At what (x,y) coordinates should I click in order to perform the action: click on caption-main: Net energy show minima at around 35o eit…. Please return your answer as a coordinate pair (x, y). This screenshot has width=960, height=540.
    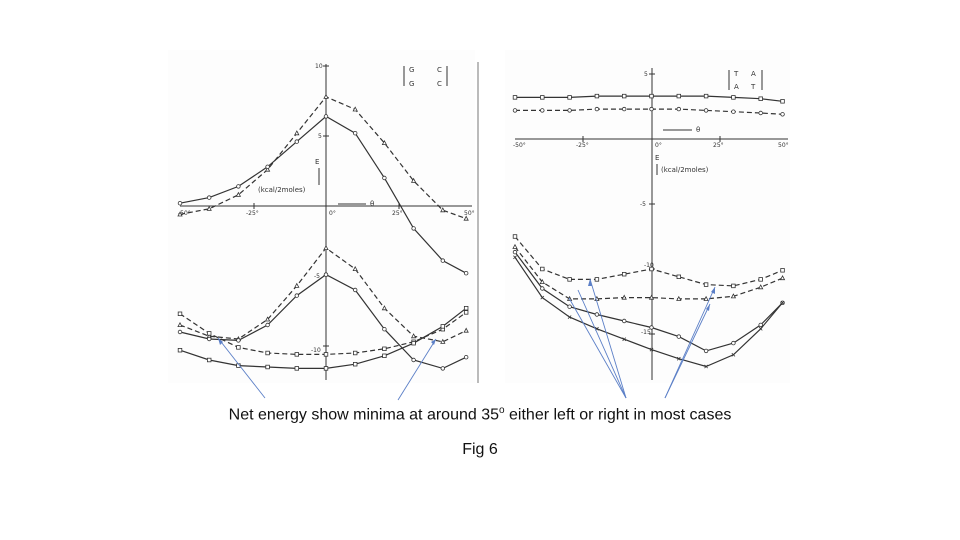
    Looking at the image, I should click on (480, 414).